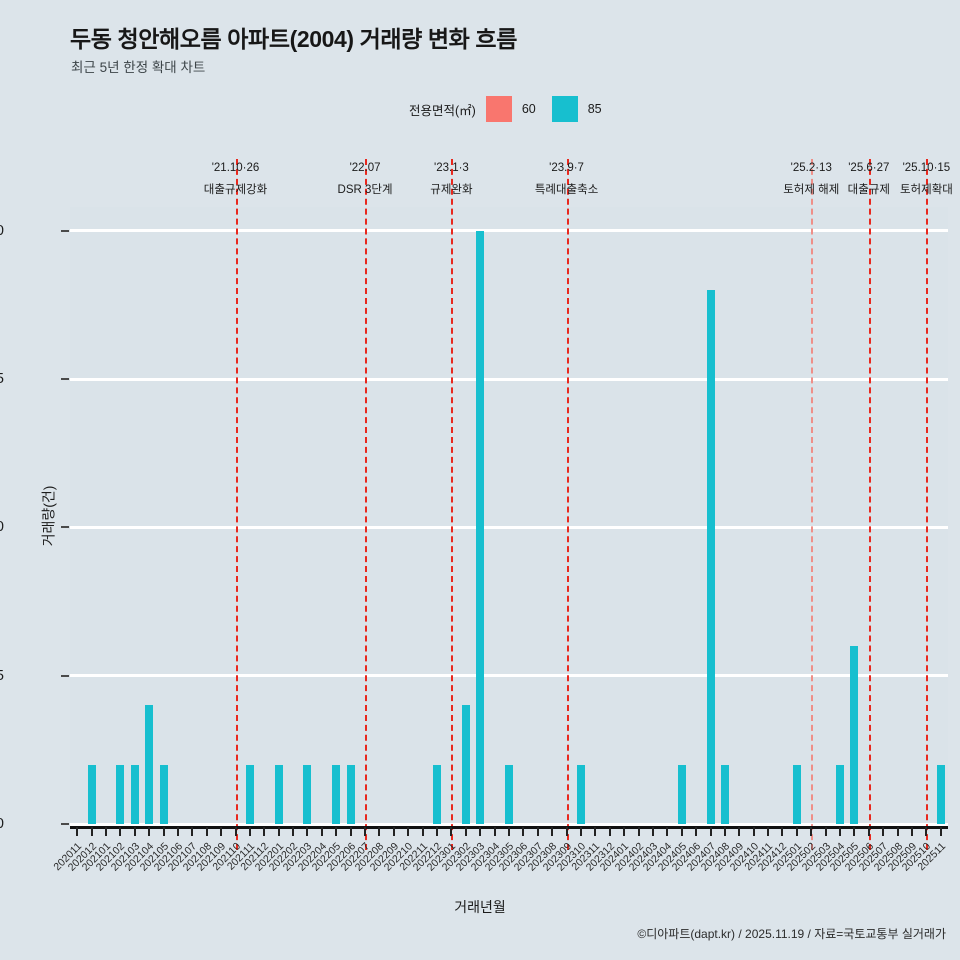 The width and height of the screenshot is (960, 960). I want to click on legend: 전용면적(㎡) 60 85, so click(513, 109).